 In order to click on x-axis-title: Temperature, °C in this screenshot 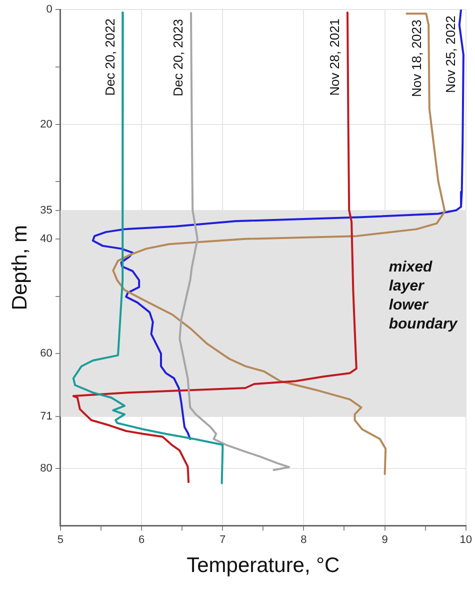, I will do `click(263, 566)`.